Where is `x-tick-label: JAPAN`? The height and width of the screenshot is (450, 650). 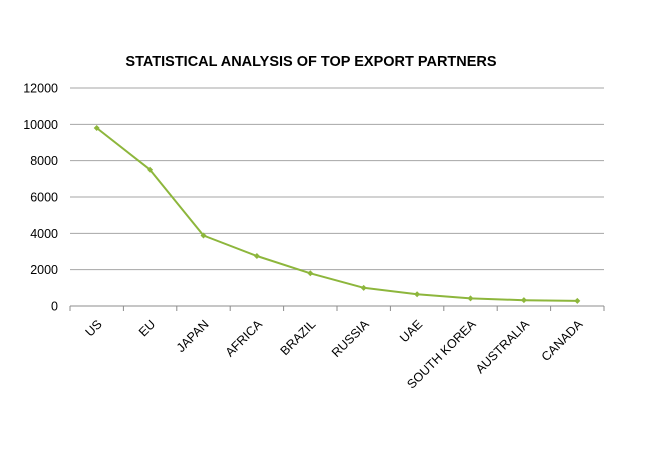 x-tick-label: JAPAN is located at coordinates (193, 336).